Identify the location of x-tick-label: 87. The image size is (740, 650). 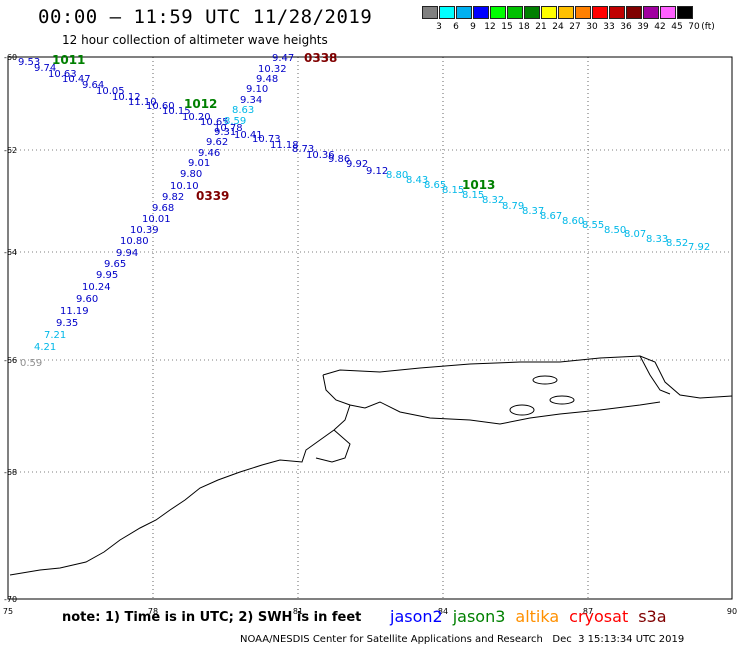
(588, 611).